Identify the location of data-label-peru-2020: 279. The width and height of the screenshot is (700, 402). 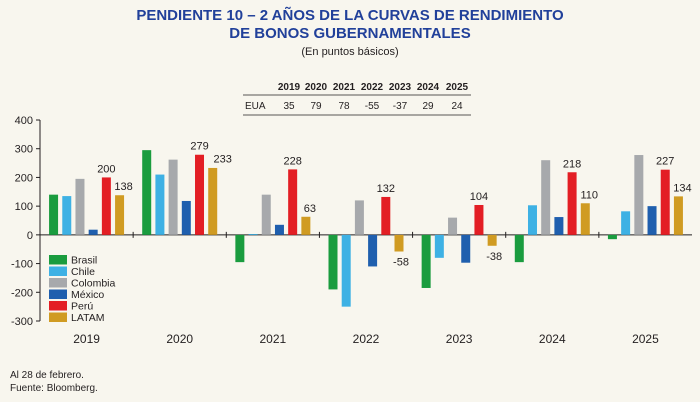
(199, 147).